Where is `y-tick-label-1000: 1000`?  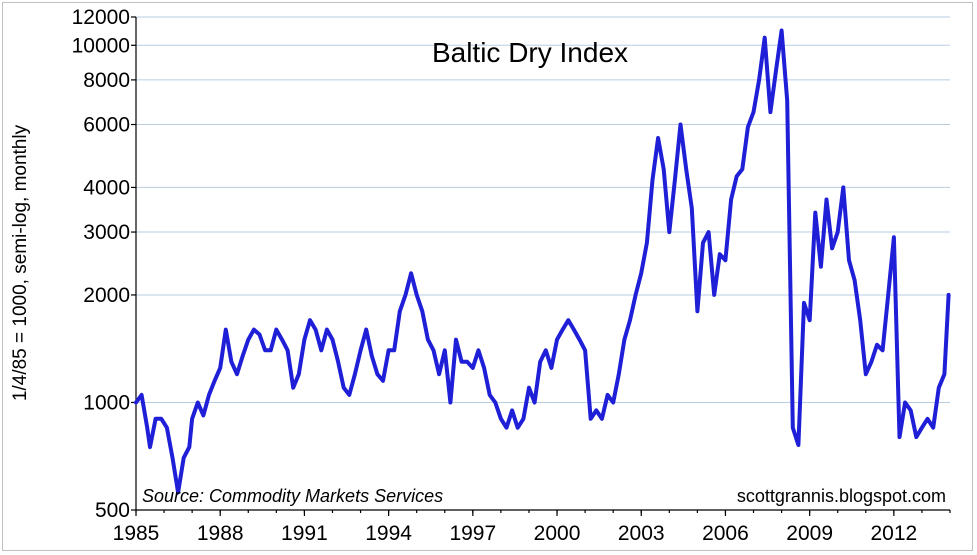 y-tick-label-1000: 1000 is located at coordinates (106, 402).